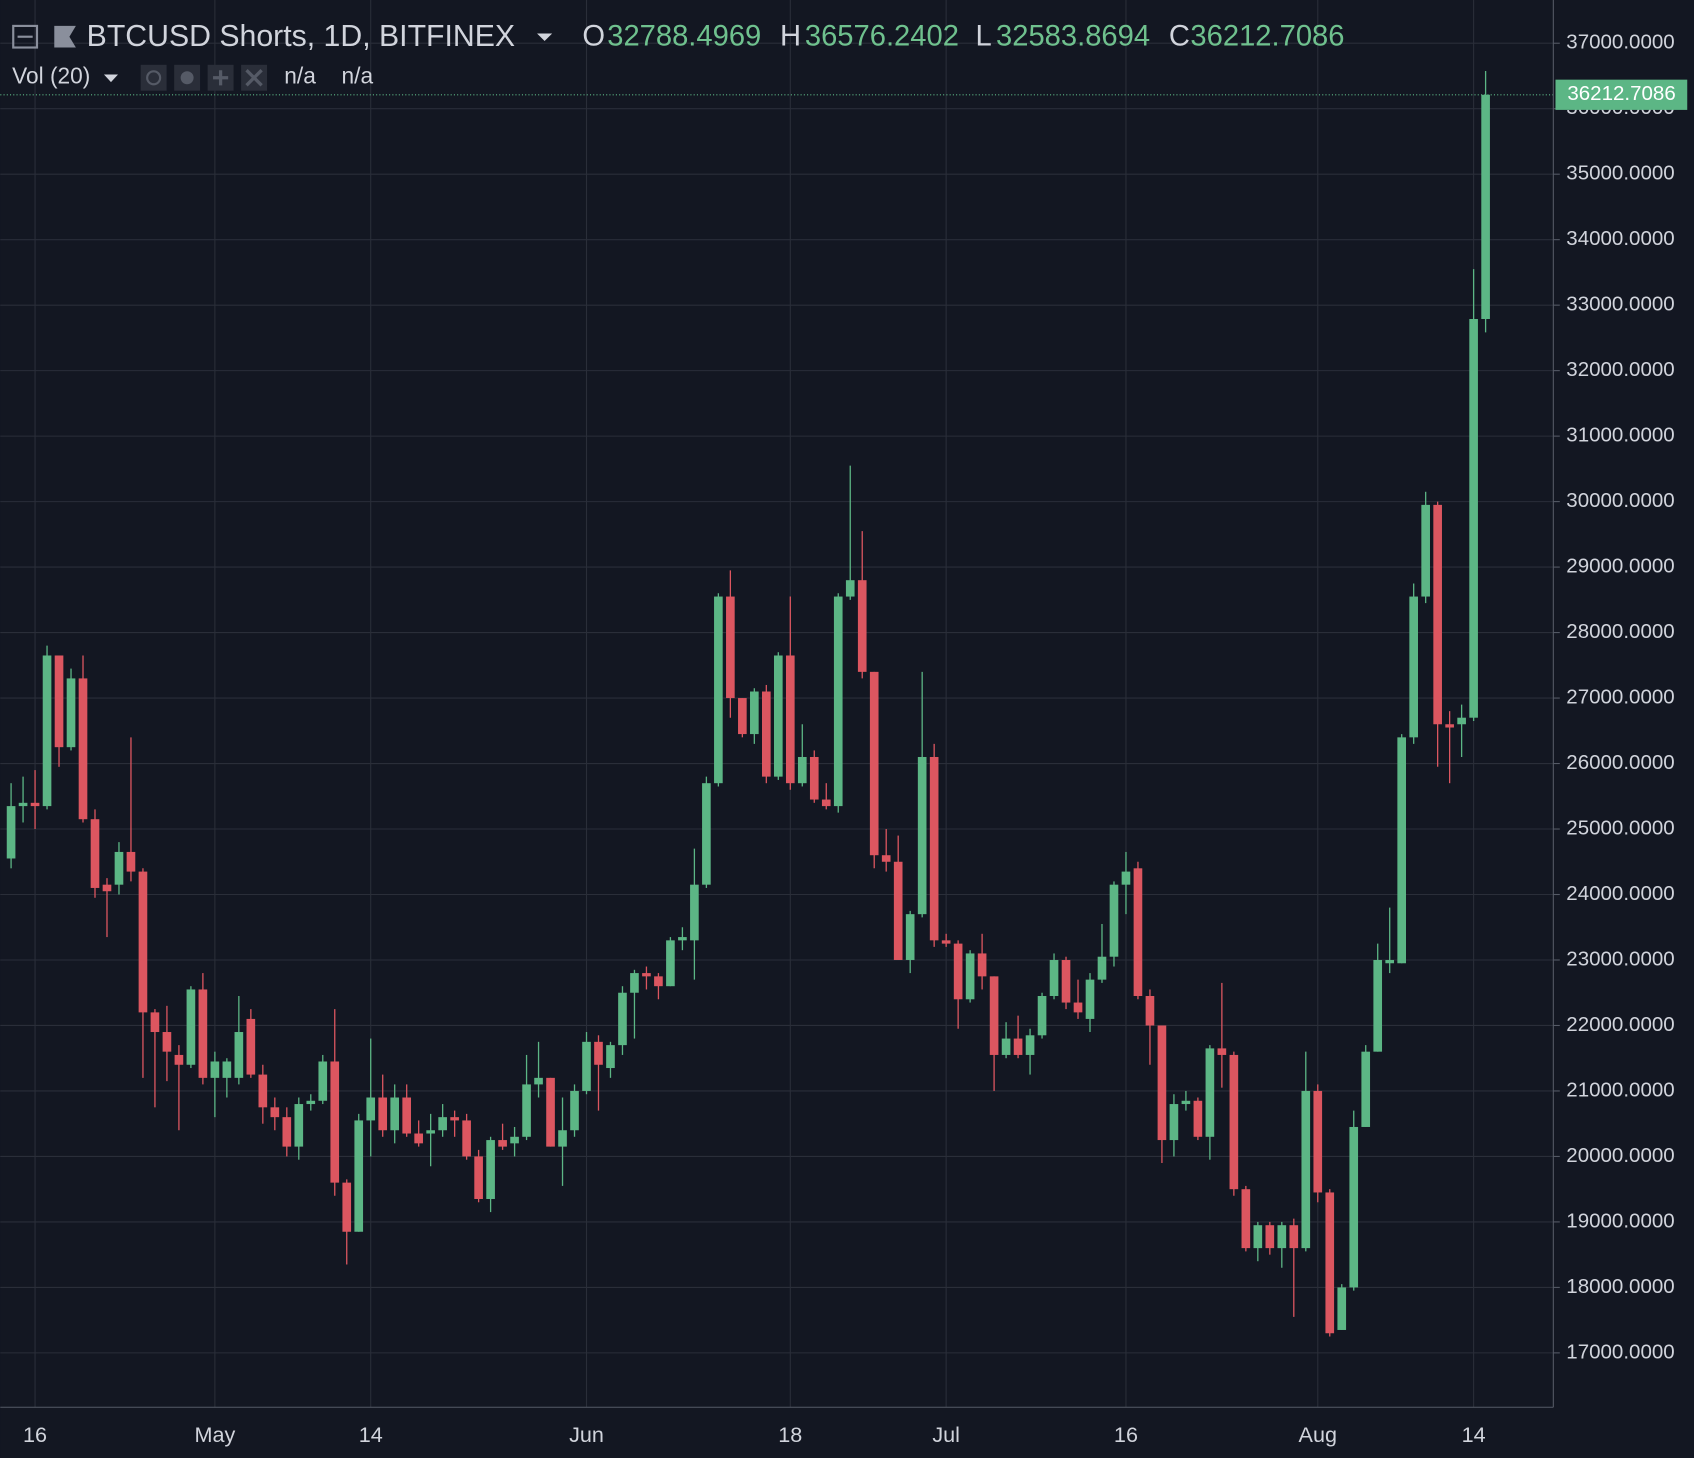 Image resolution: width=1694 pixels, height=1458 pixels. What do you see at coordinates (1620, 696) in the screenshot?
I see `y-tick-label: 27000.0000` at bounding box center [1620, 696].